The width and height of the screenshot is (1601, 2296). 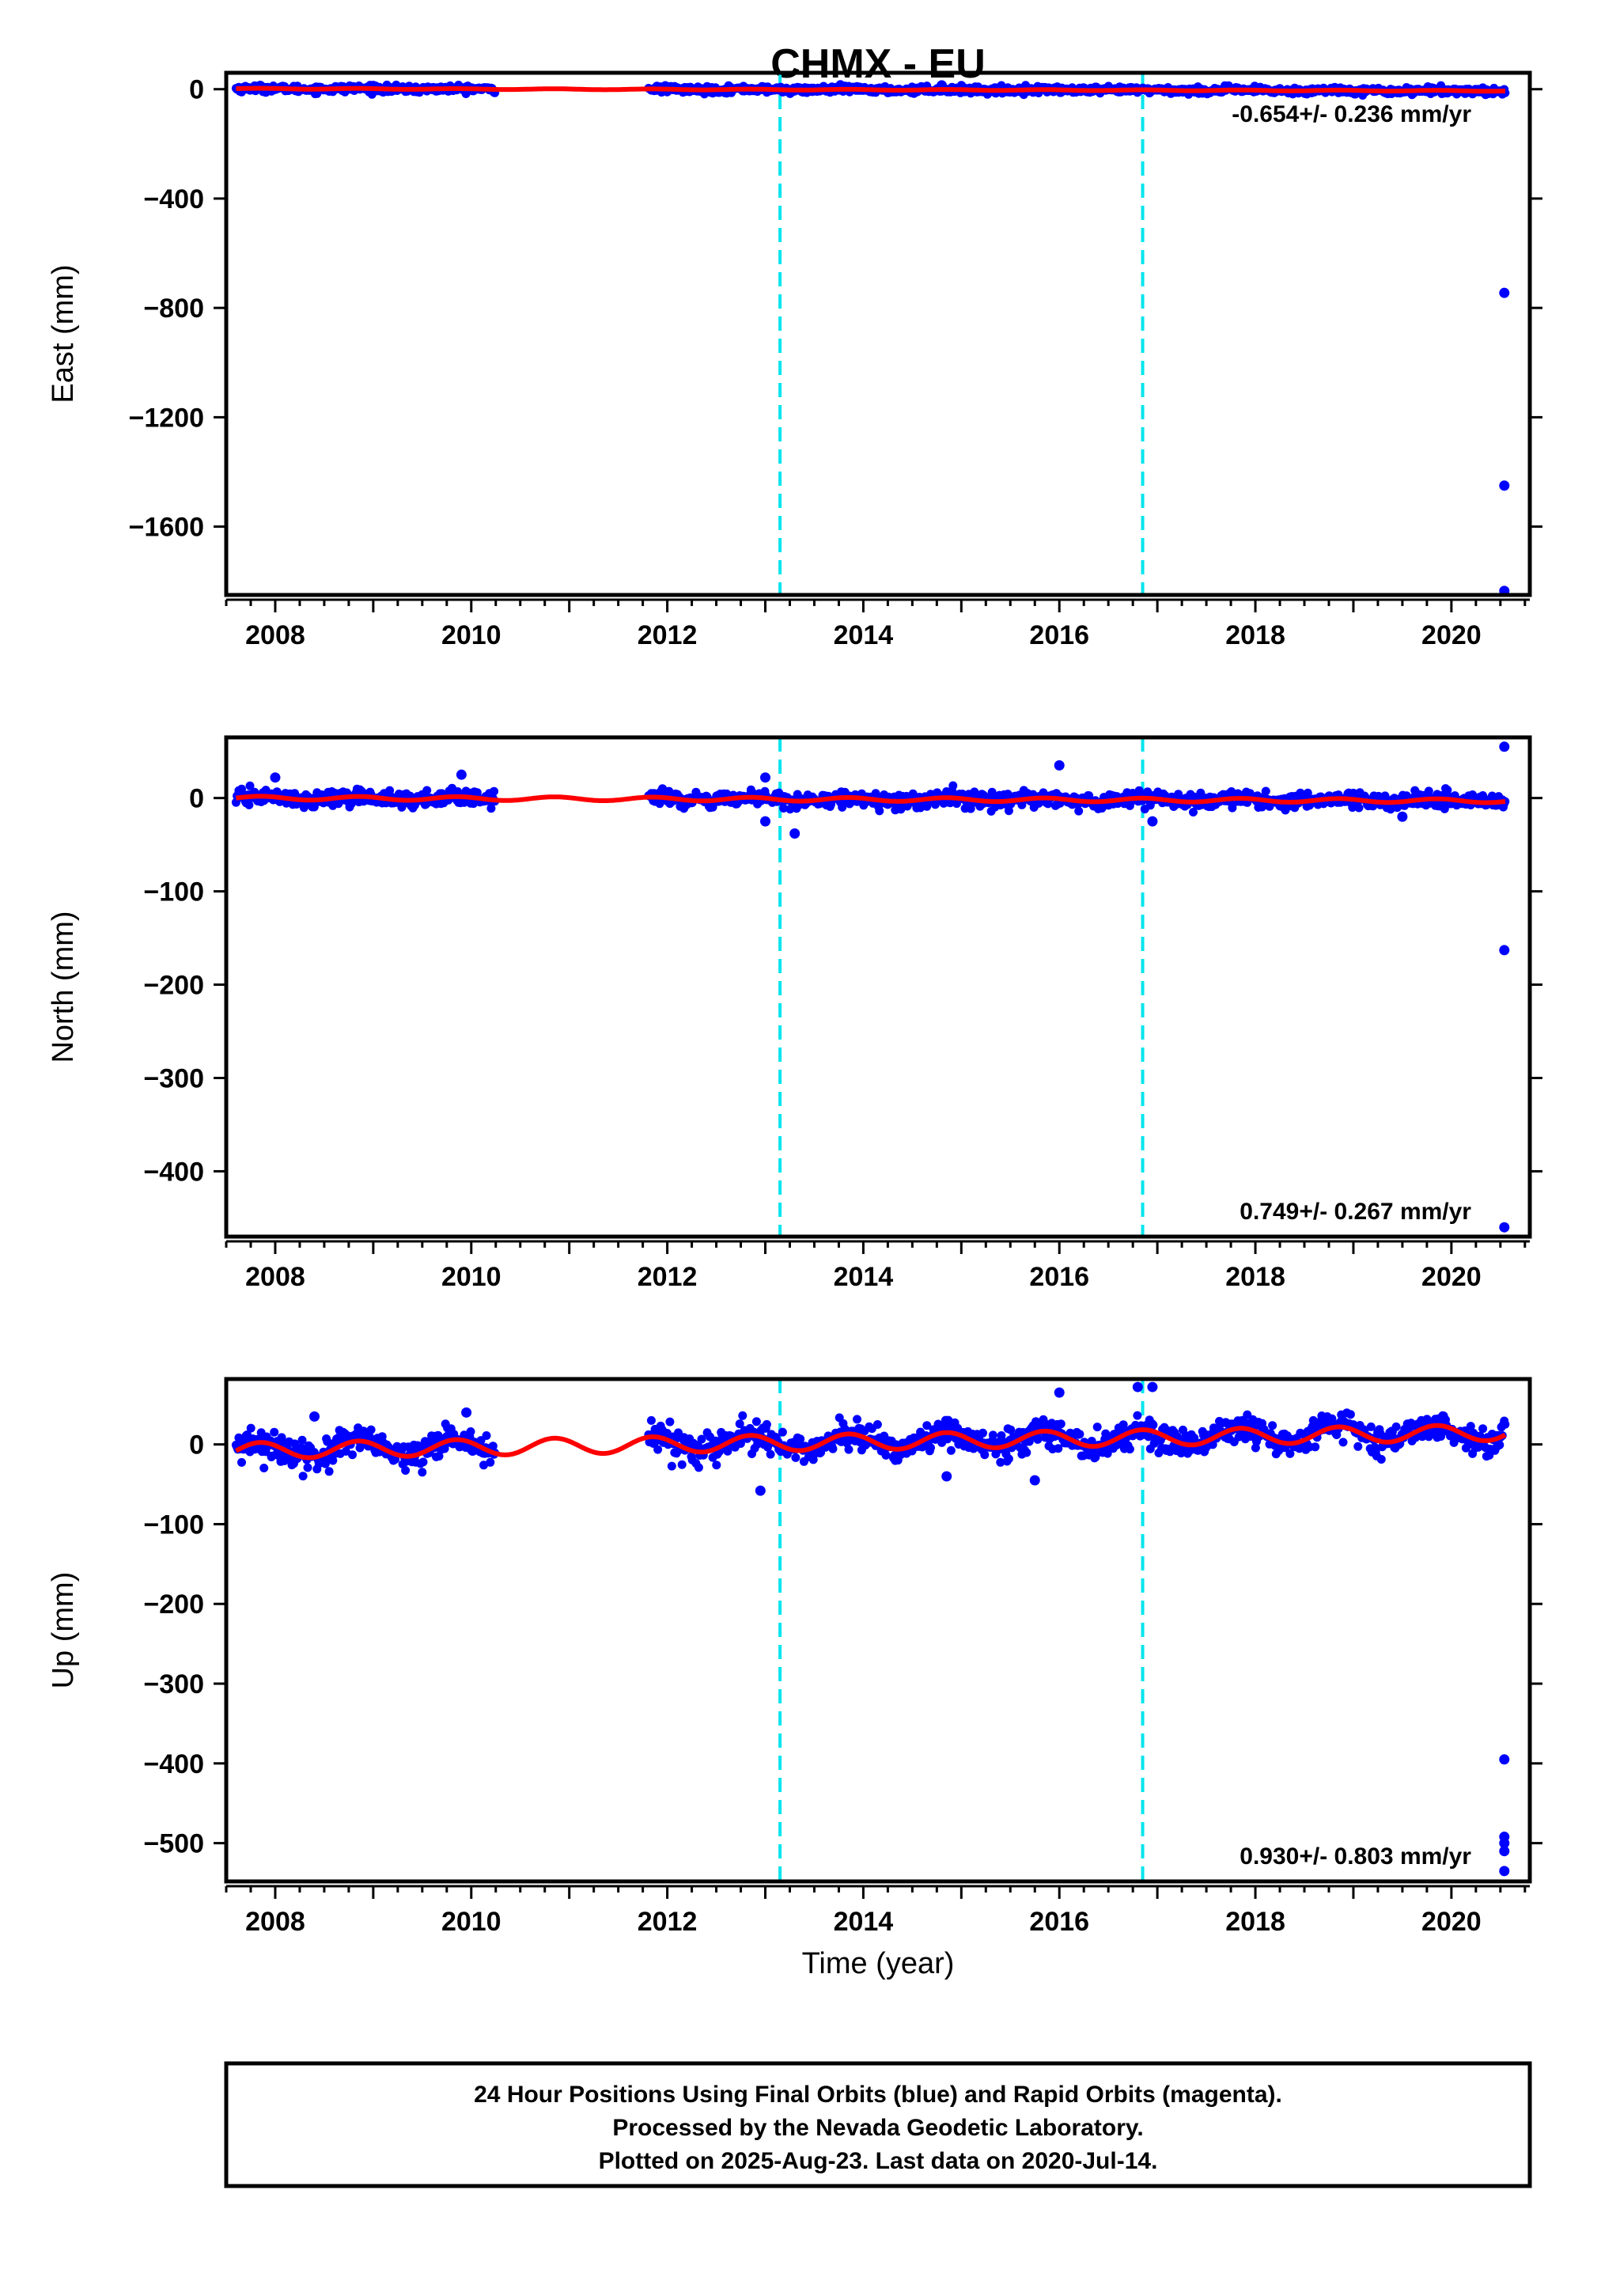 What do you see at coordinates (64, 987) in the screenshot?
I see `y-axis-label-north: North (mm)` at bounding box center [64, 987].